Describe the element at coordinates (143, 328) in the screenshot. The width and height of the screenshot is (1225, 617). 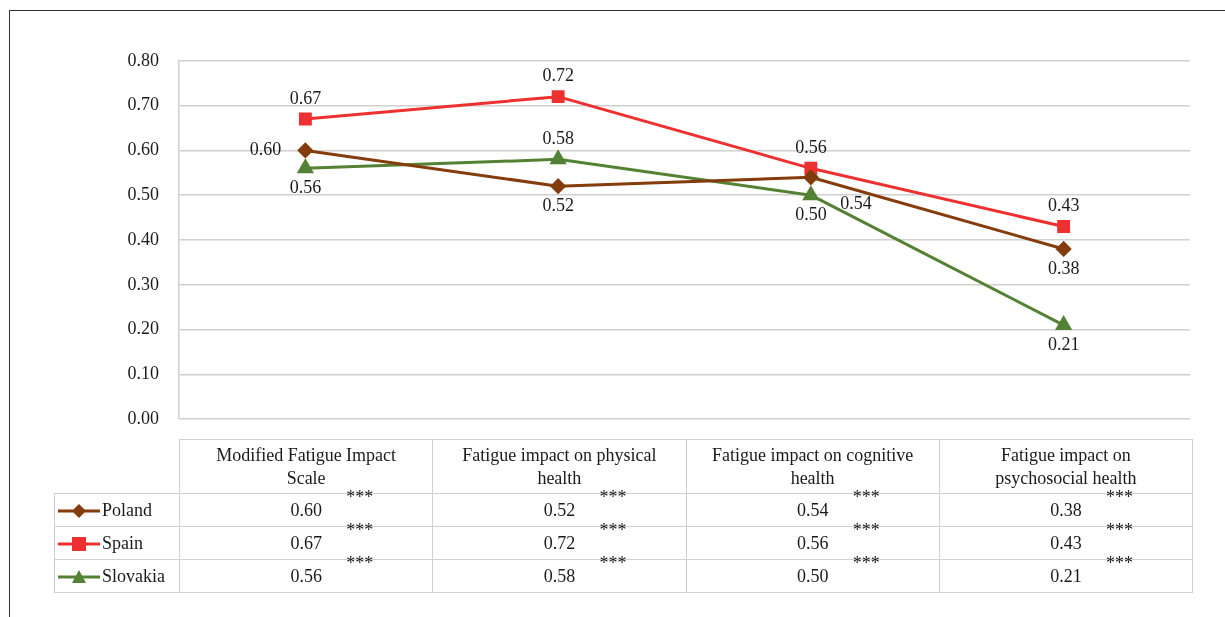
I see `y-tick-label: 0.20` at that location.